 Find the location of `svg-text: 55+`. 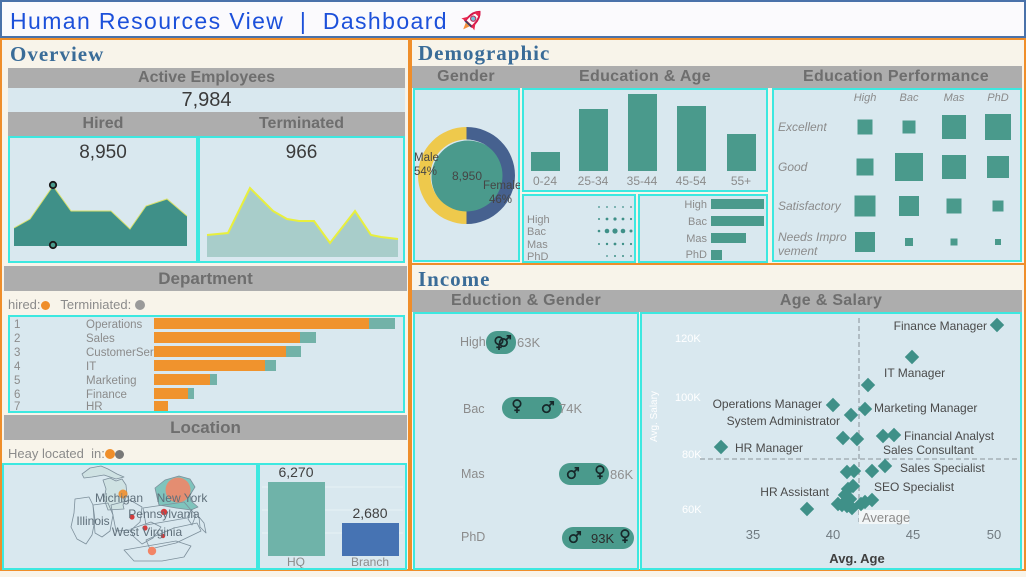

svg-text: 55+ is located at coordinates (741, 181).